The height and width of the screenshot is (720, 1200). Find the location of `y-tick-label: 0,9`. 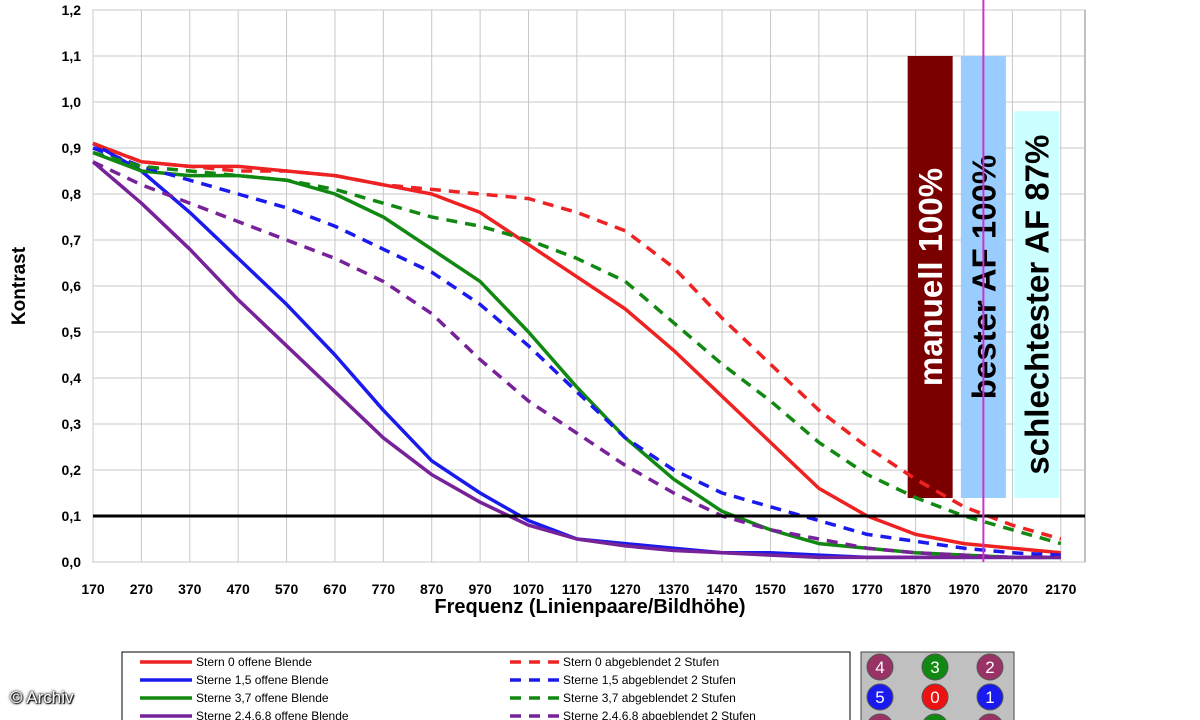

y-tick-label: 0,9 is located at coordinates (72, 148).